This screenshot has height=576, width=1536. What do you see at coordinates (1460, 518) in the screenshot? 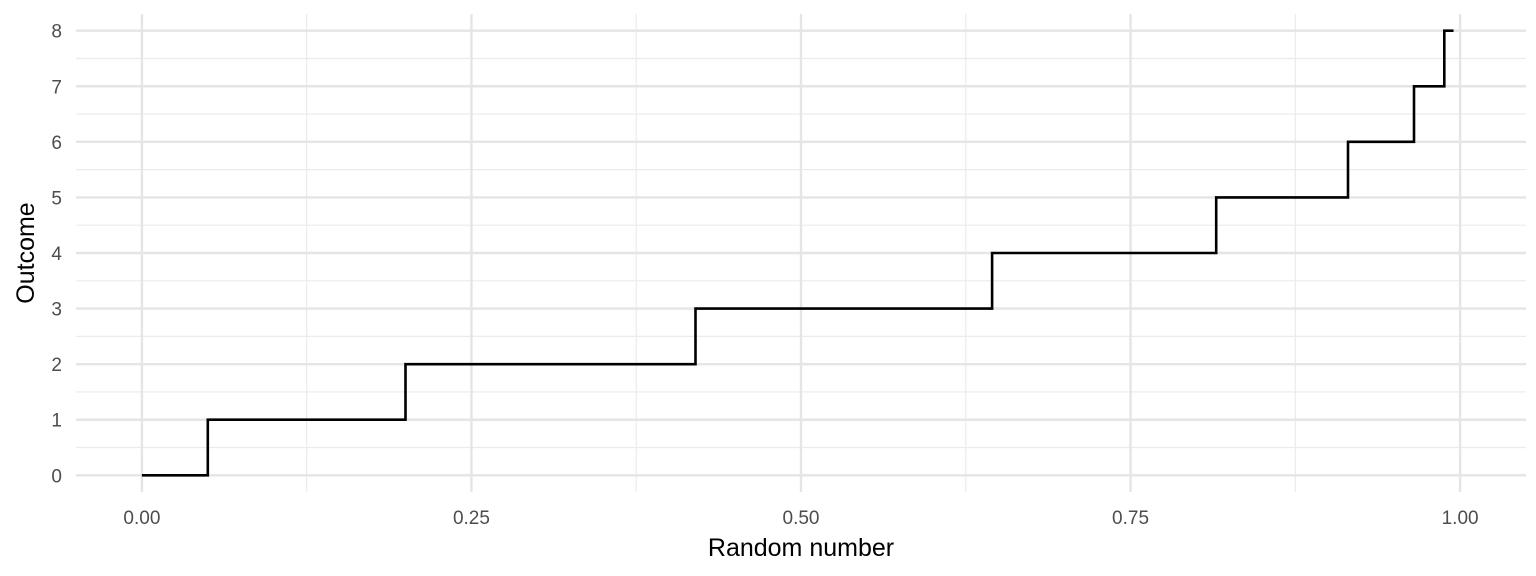
I see `x-tick-label: 1.00` at bounding box center [1460, 518].